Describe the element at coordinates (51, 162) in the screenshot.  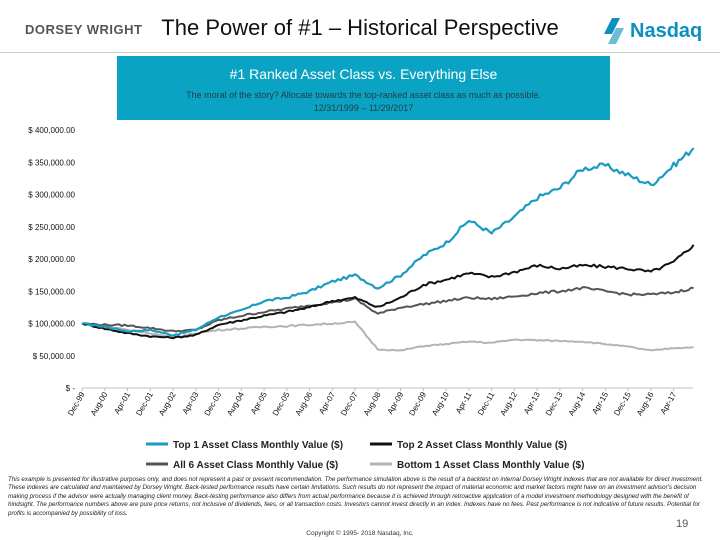
I see `y-tick-label: $ 350,000.00` at that location.